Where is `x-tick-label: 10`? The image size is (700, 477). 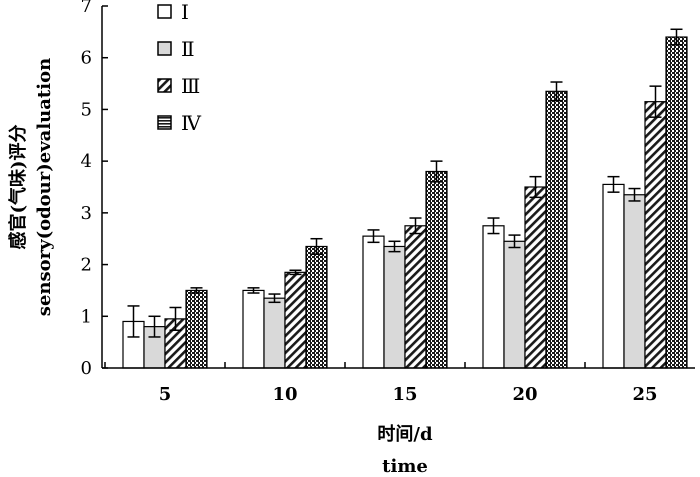
x-tick-label: 10 is located at coordinates (284, 394).